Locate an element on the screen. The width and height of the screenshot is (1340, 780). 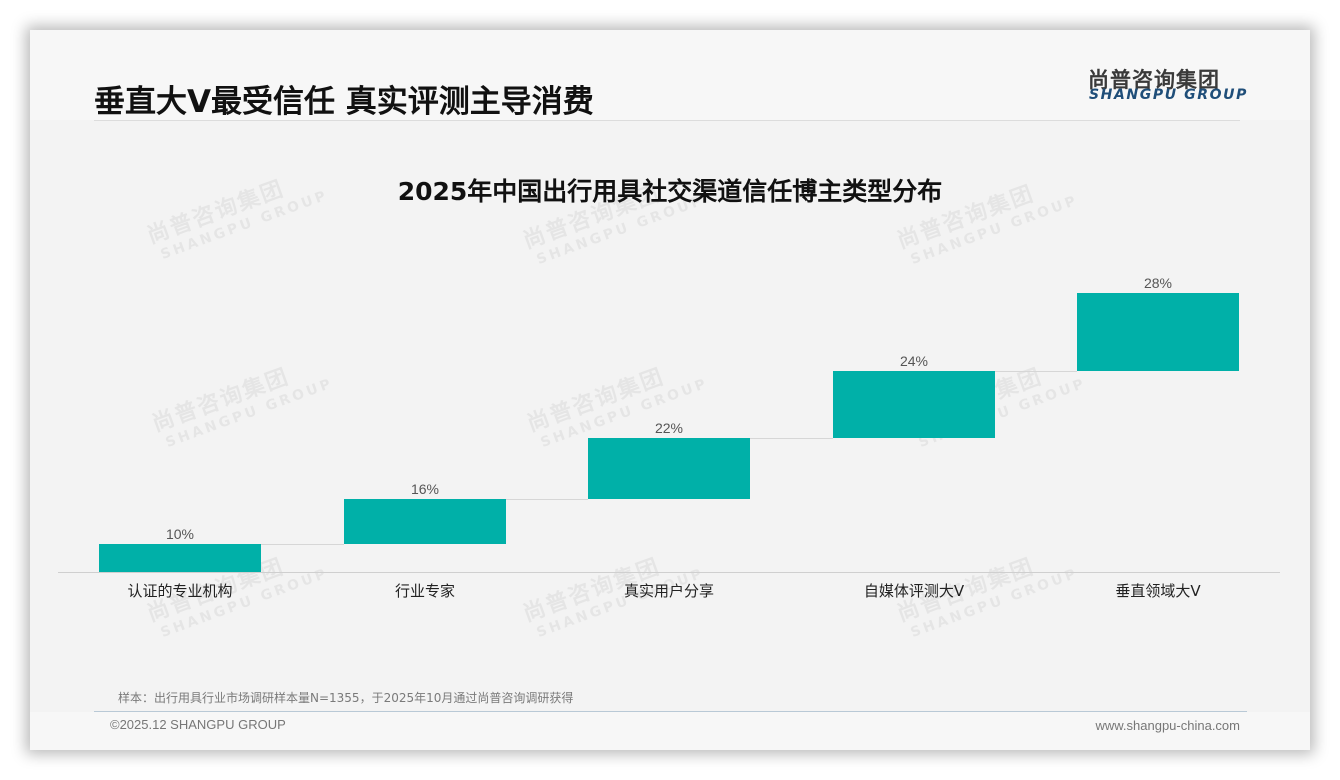
bar-value-label: 16% is located at coordinates (425, 489).